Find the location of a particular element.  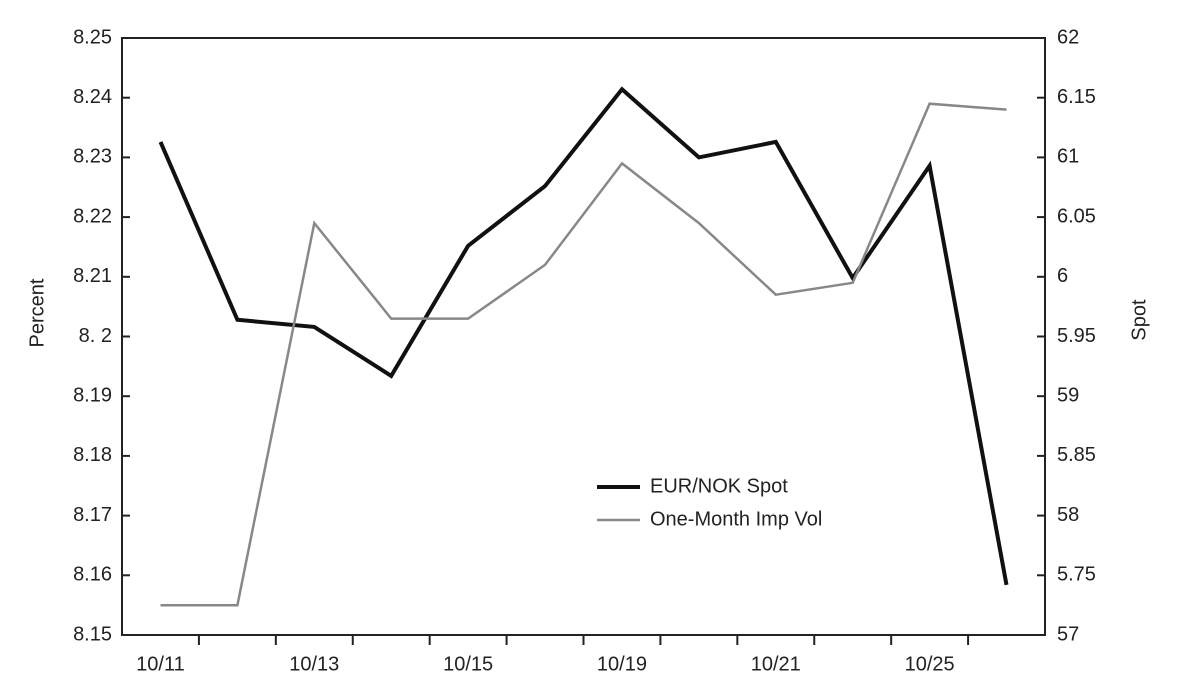

y2-tick-label: 57 is located at coordinates (1068, 634).